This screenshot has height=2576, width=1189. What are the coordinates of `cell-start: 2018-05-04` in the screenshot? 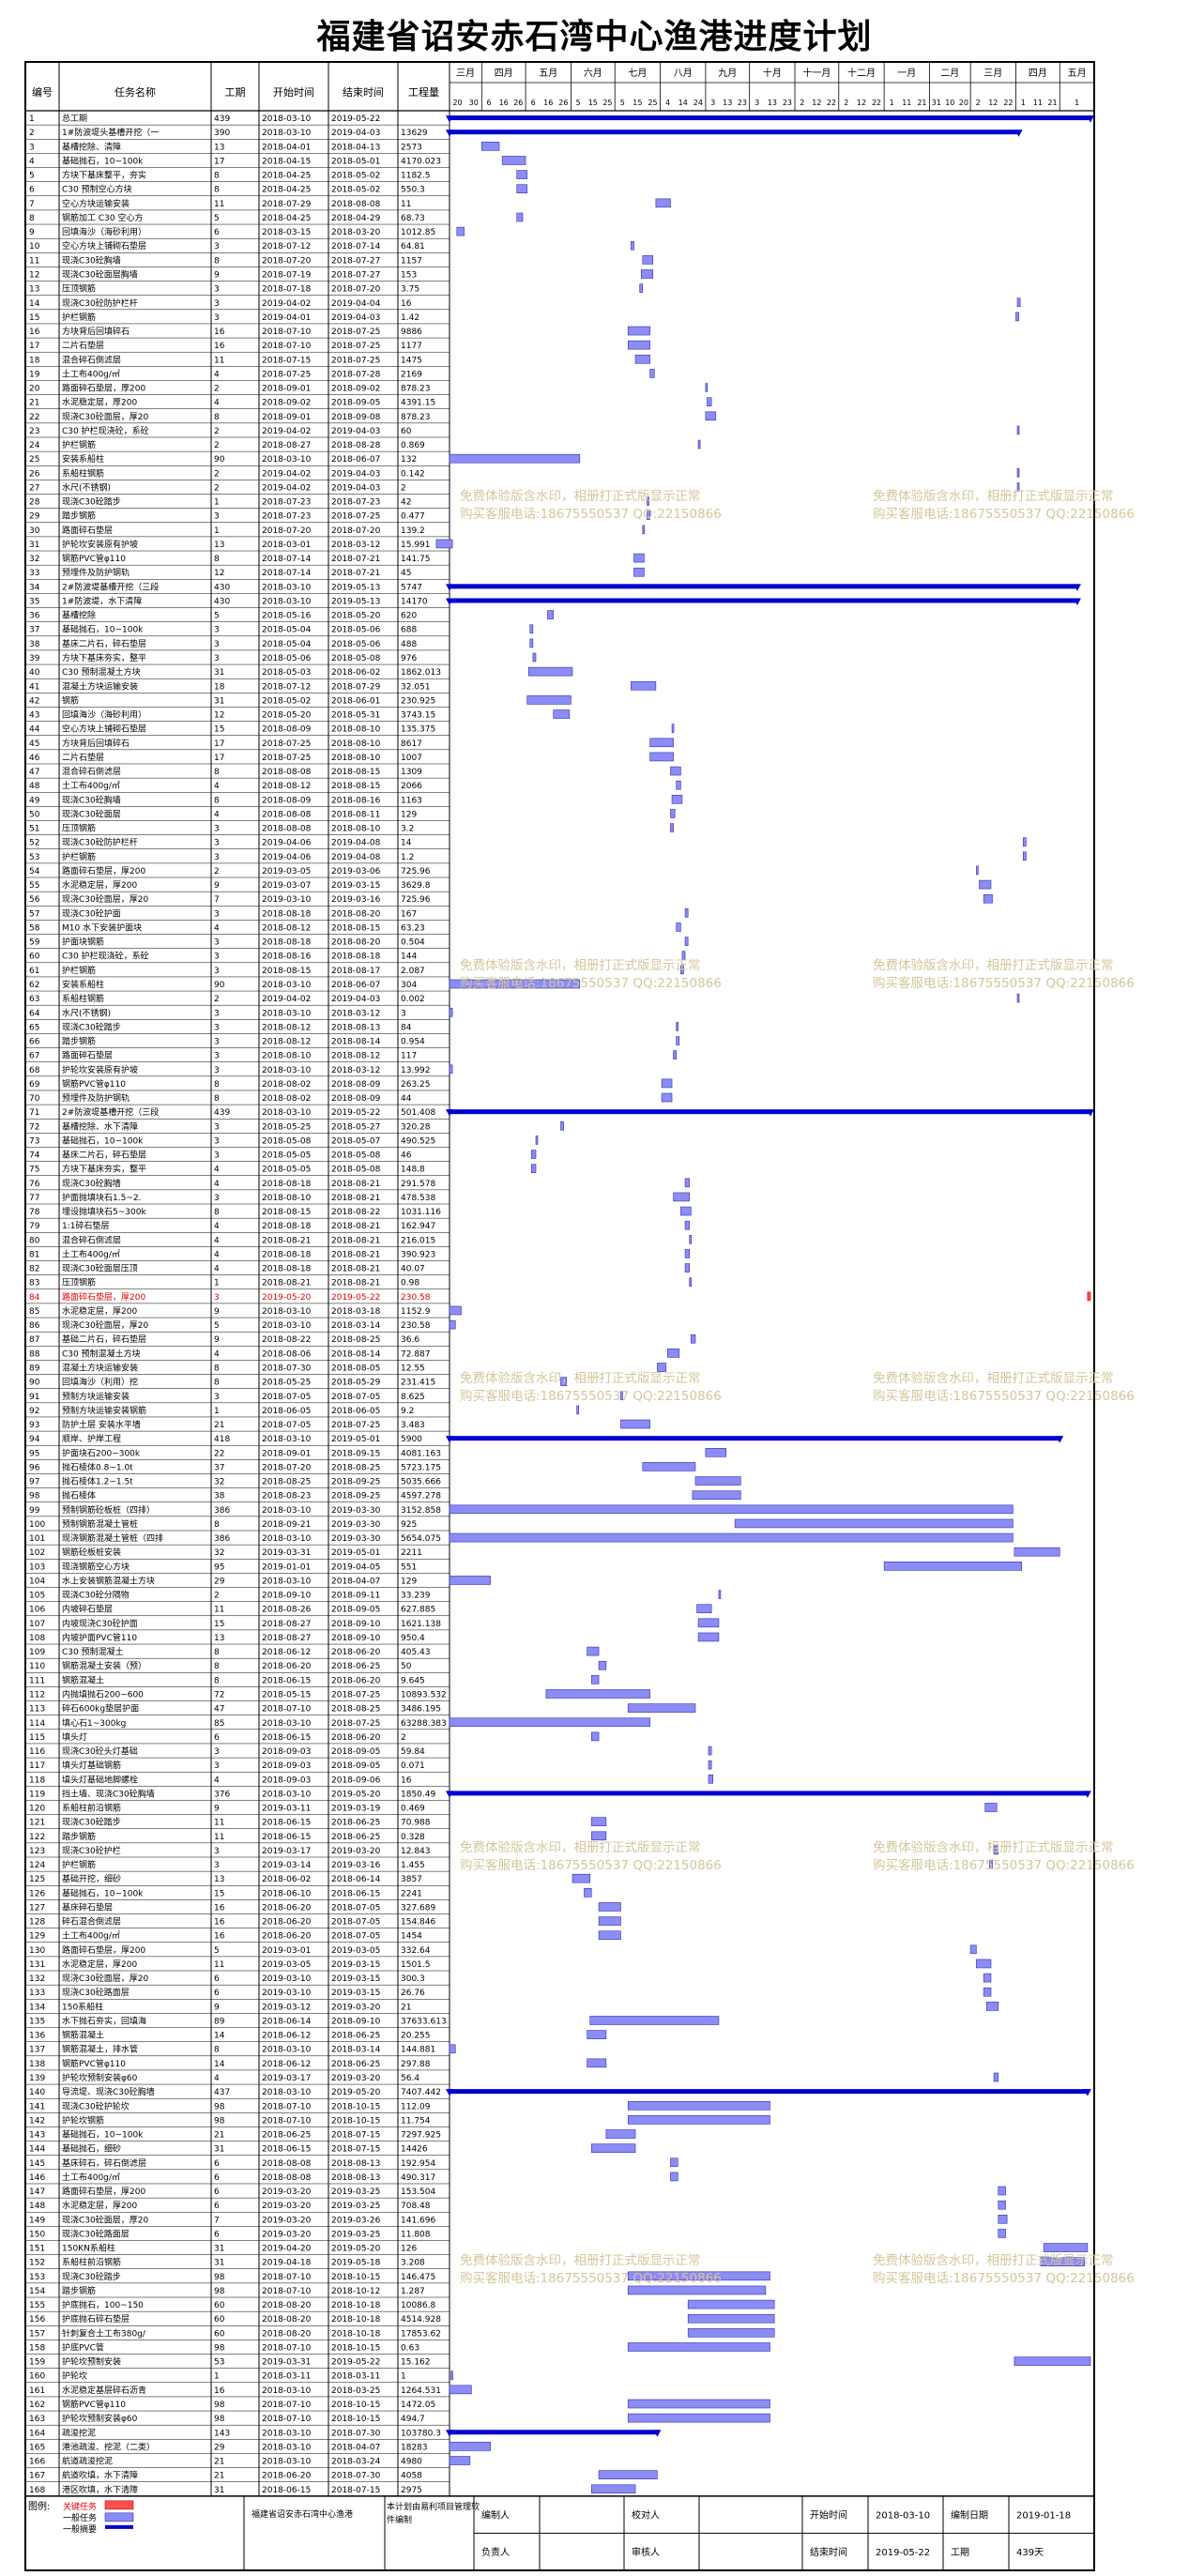 It's located at (287, 630).